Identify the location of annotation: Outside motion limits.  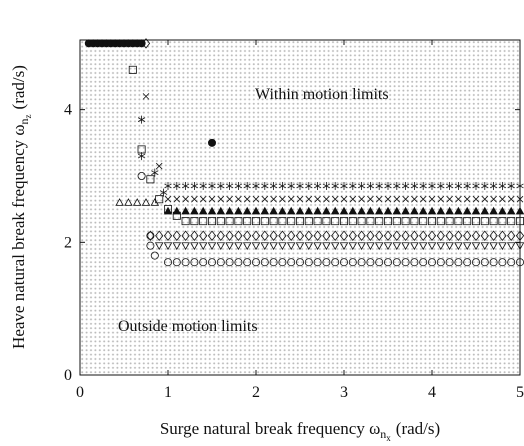
(188, 326).